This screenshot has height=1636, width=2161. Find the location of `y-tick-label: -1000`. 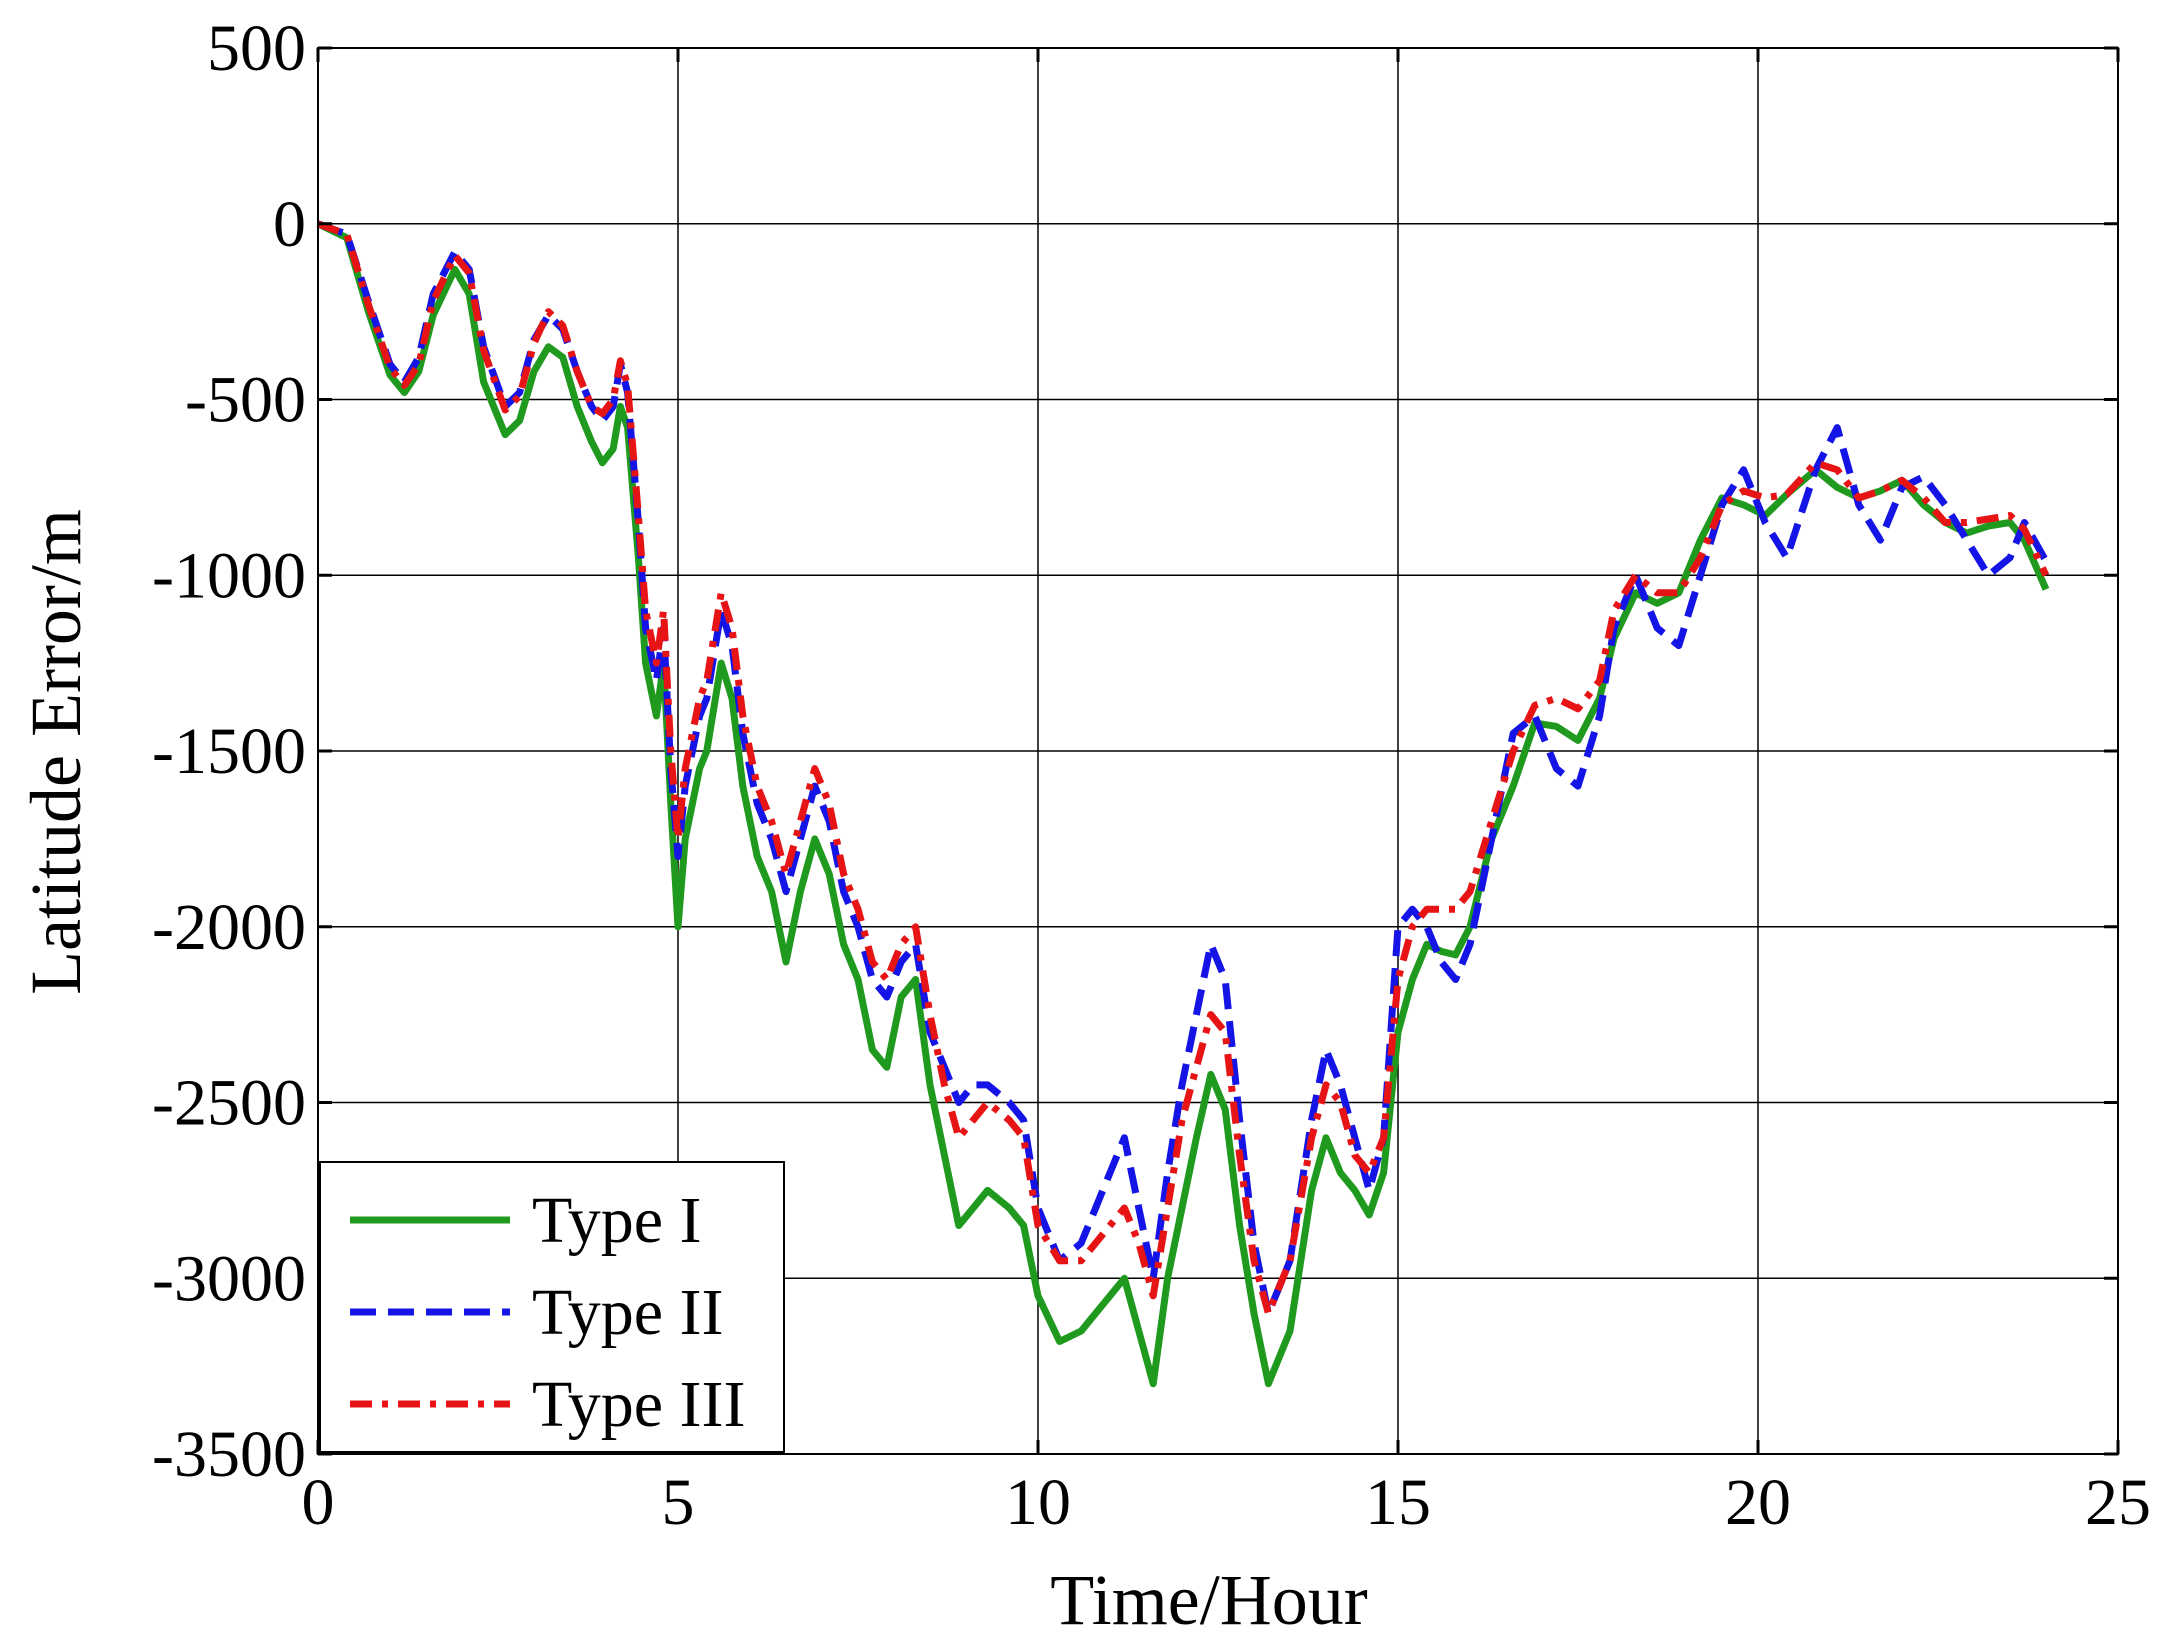

y-tick-label: -1000 is located at coordinates (229, 575).